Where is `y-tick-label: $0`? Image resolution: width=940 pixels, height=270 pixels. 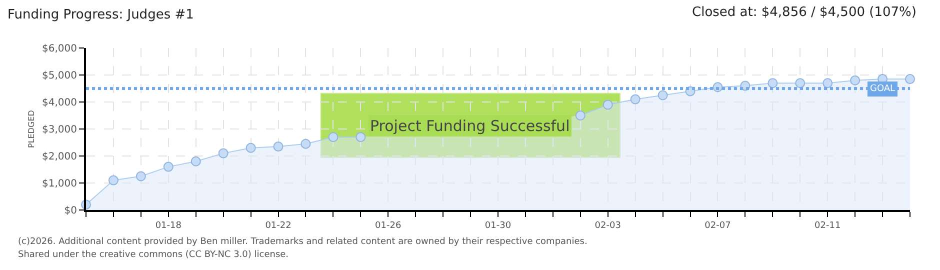
y-tick-label: $0 is located at coordinates (70, 211).